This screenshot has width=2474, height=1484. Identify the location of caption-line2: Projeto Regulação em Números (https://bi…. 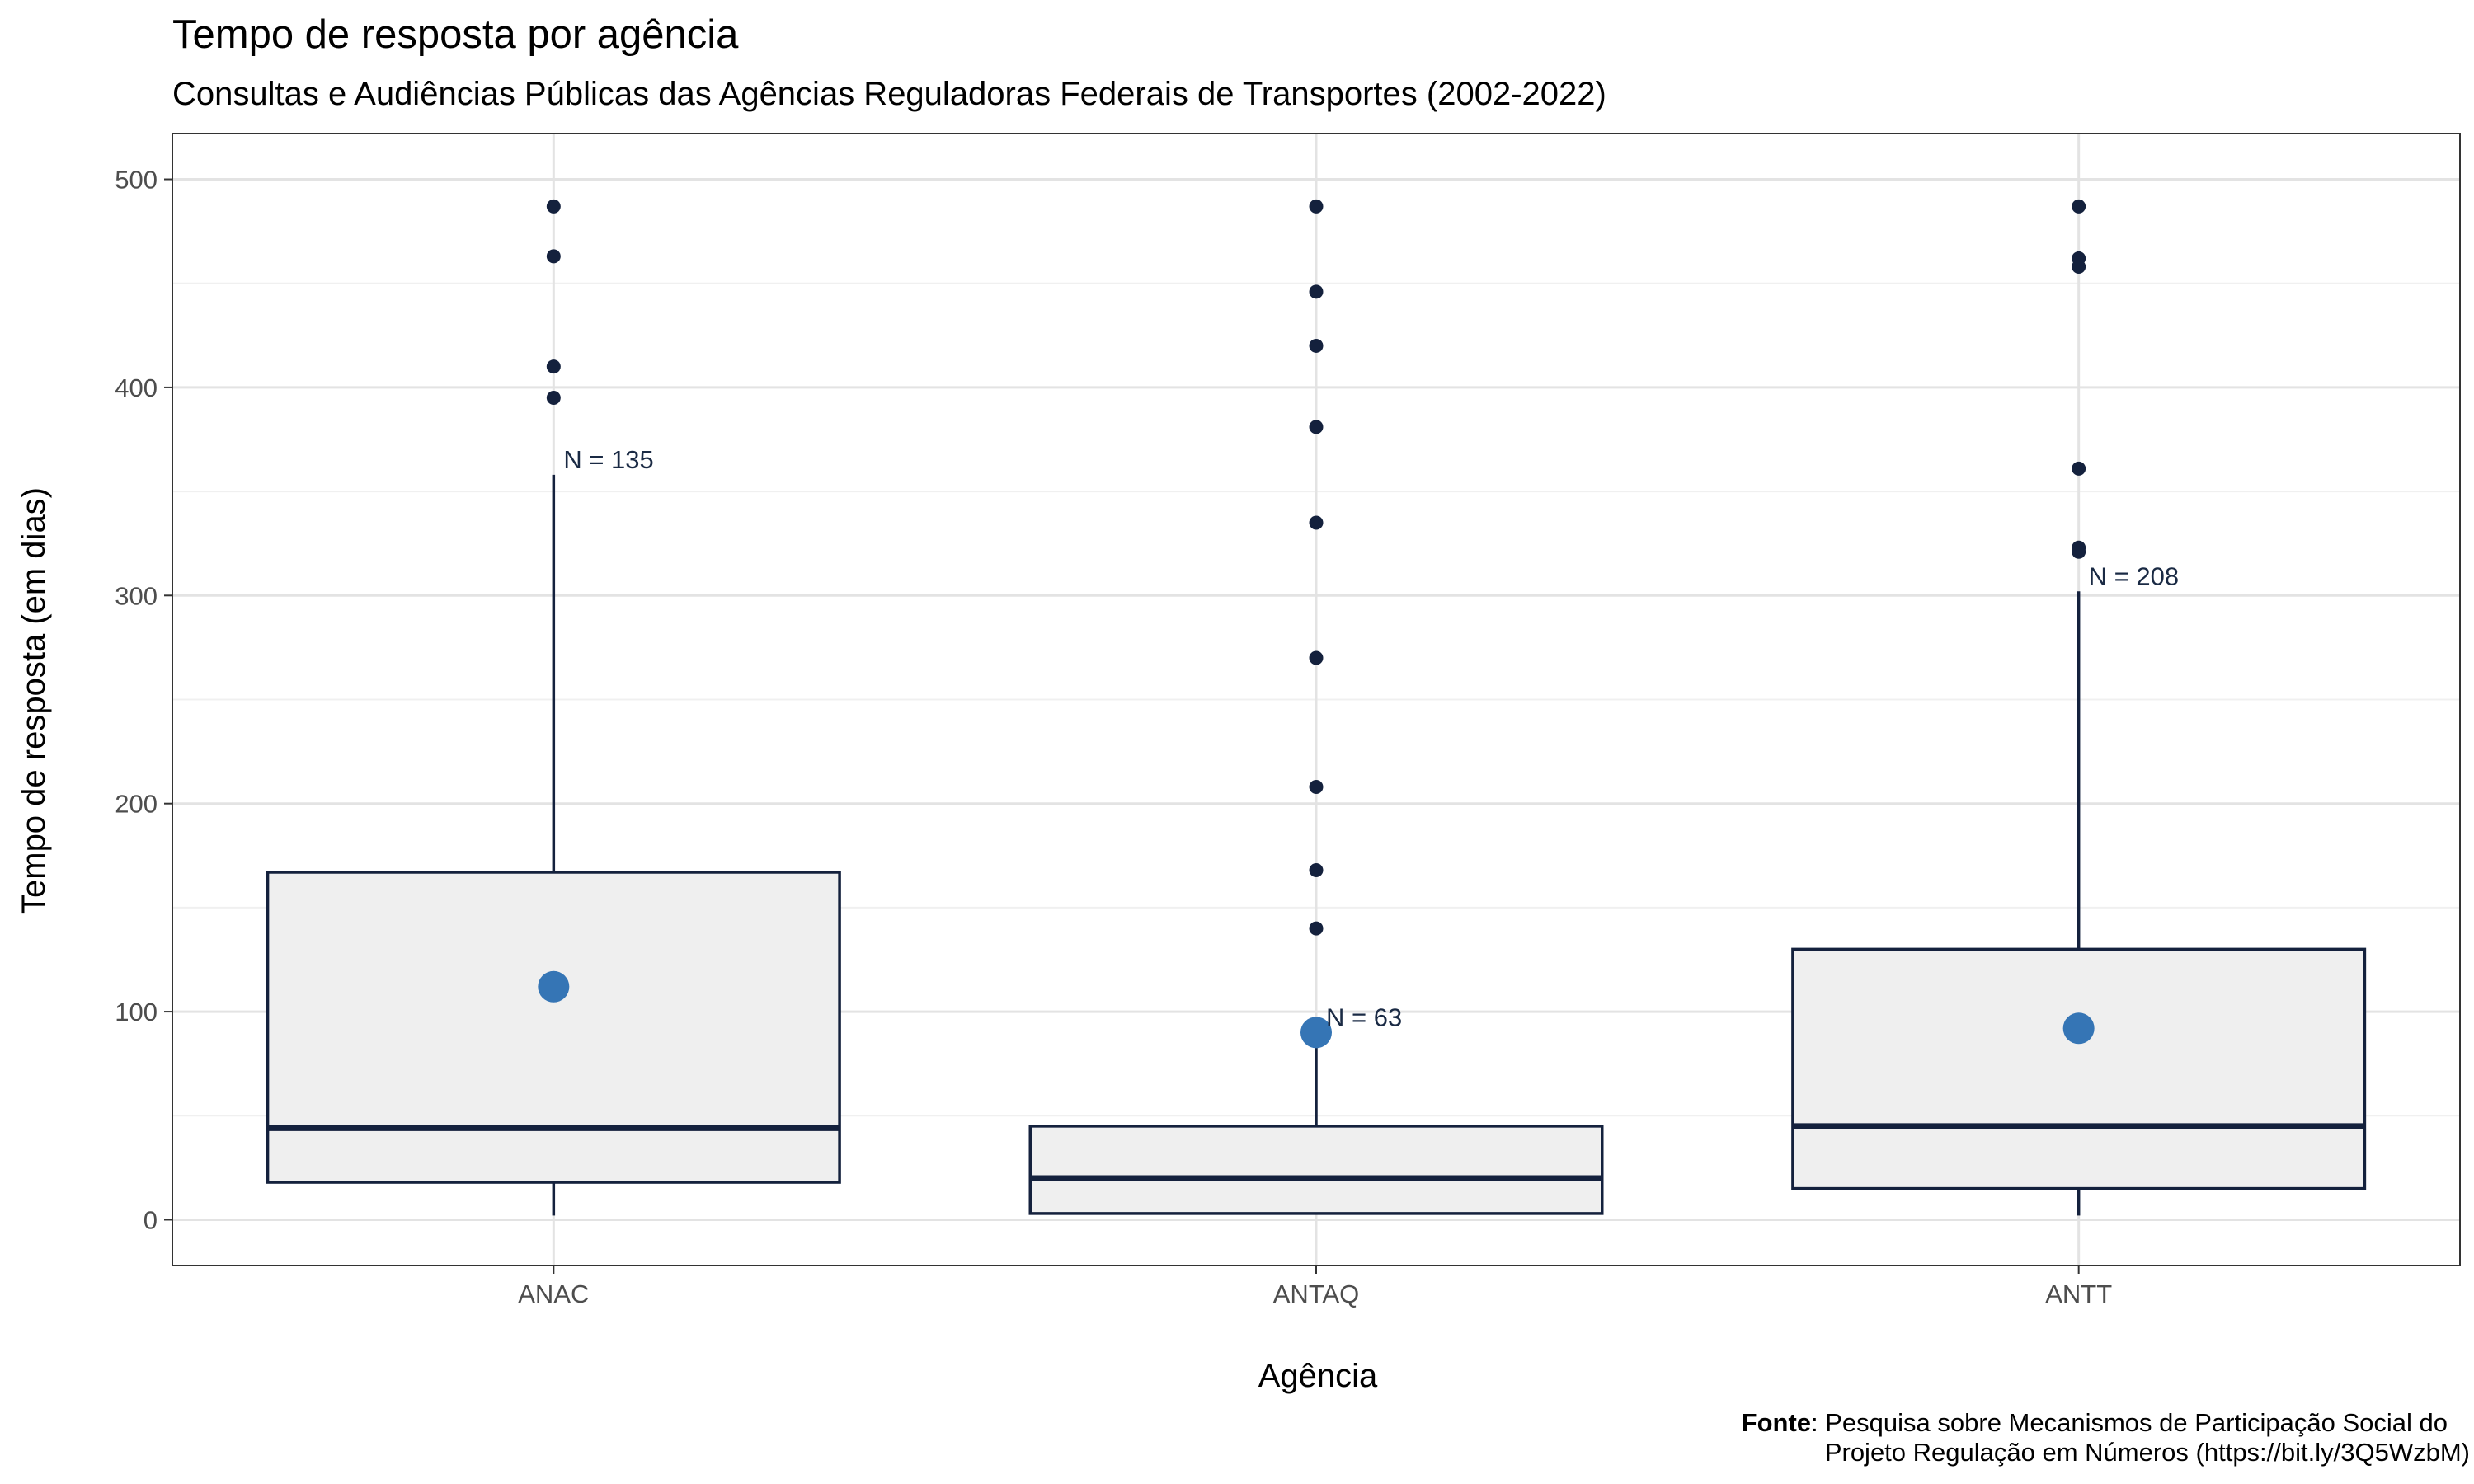
(2147, 1452).